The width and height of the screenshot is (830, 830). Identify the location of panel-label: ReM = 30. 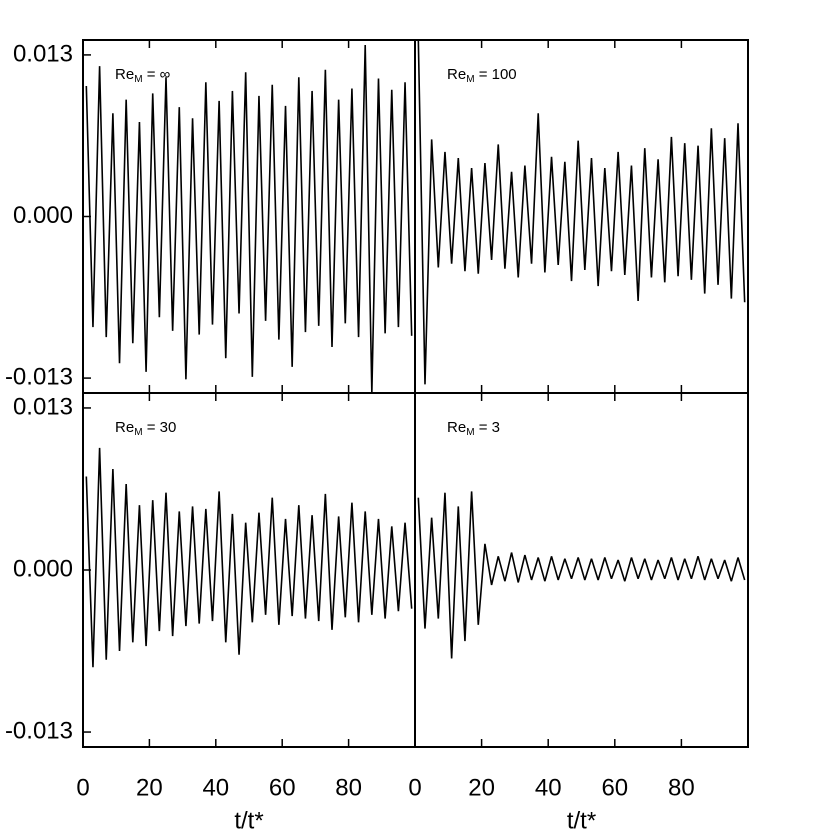
(145, 428).